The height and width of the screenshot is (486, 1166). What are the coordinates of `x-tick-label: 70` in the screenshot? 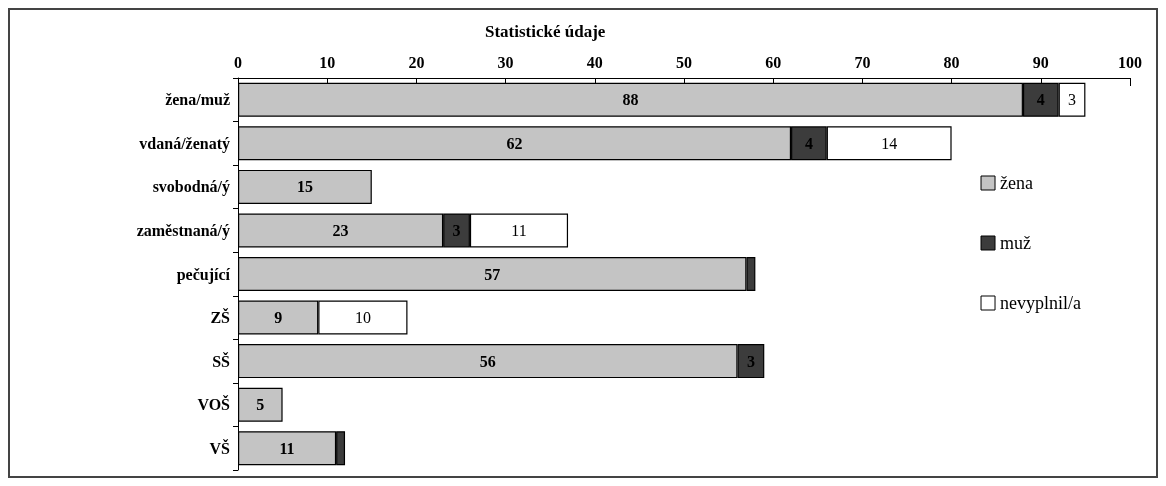 It's located at (862, 62).